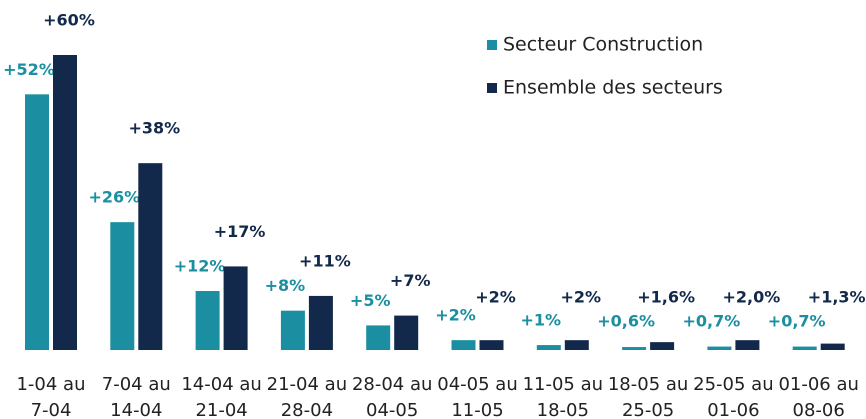  Describe the element at coordinates (613, 88) in the screenshot. I see `legend-label: Ensemble des secteurs` at that location.